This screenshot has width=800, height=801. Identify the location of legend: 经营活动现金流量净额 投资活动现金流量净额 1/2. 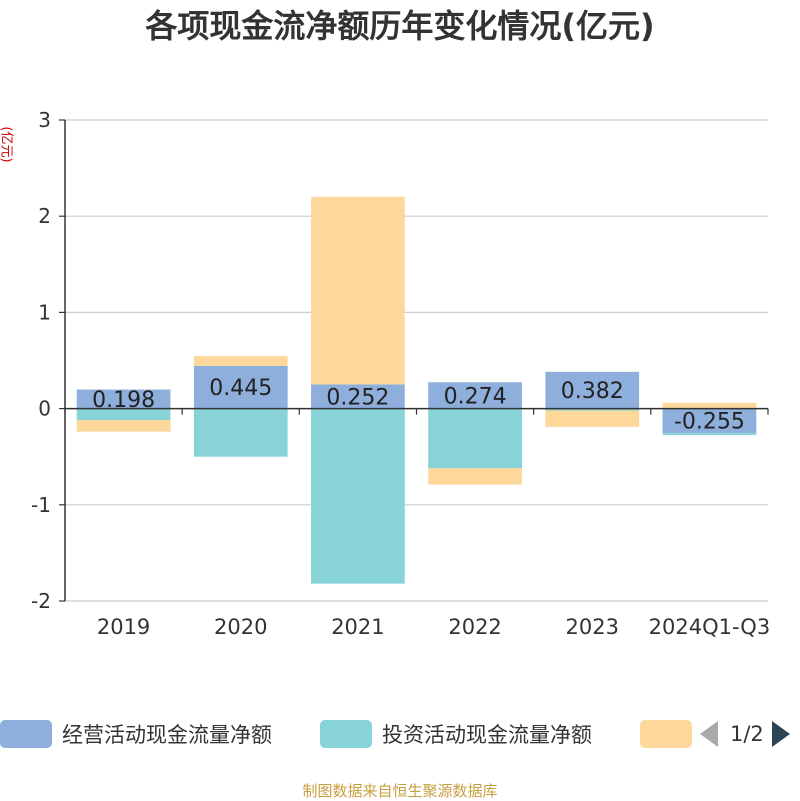
(400, 734).